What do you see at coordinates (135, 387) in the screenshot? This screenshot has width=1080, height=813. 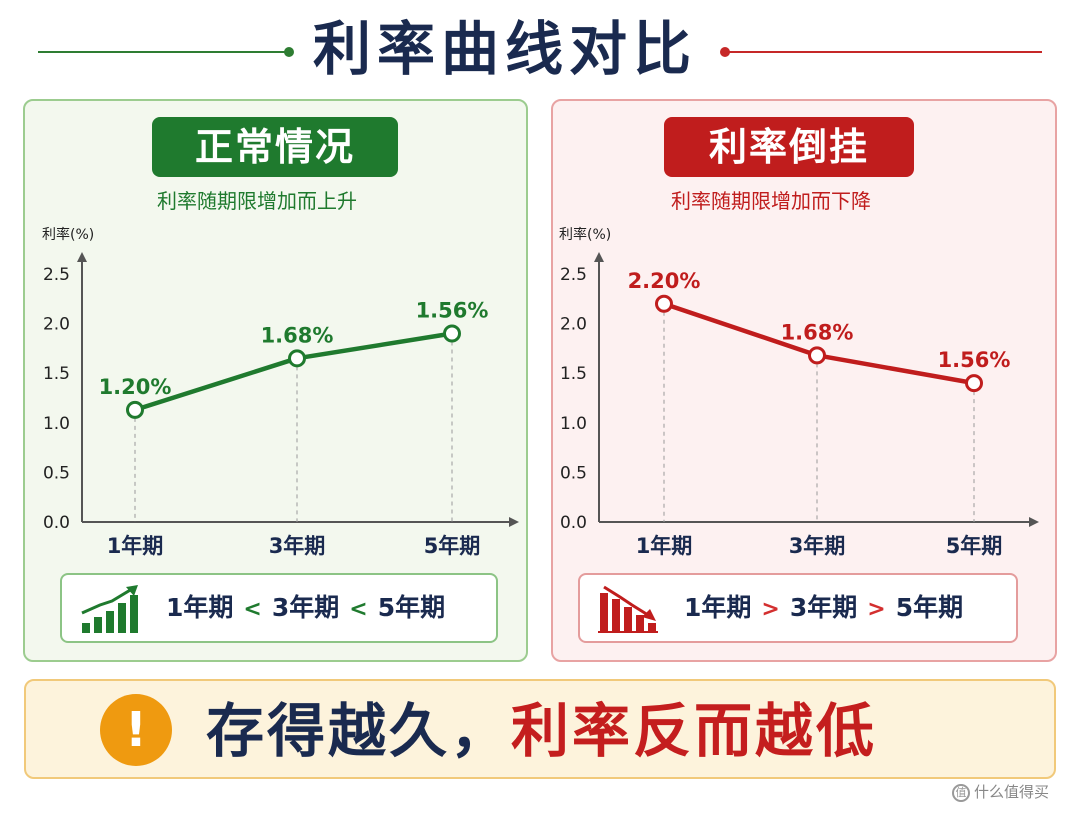 I see `data-label: 1.20%` at bounding box center [135, 387].